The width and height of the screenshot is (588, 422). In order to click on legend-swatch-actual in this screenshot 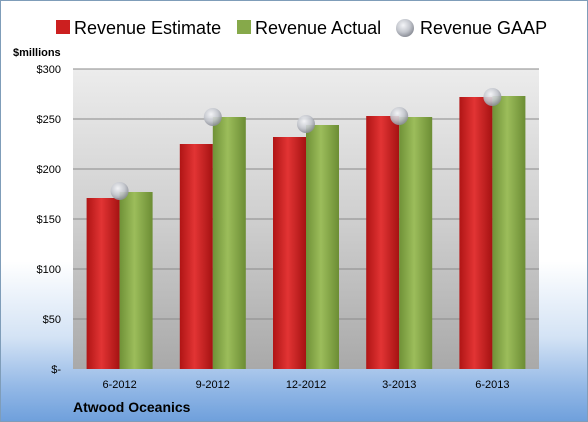, I will do `click(244, 27)`.